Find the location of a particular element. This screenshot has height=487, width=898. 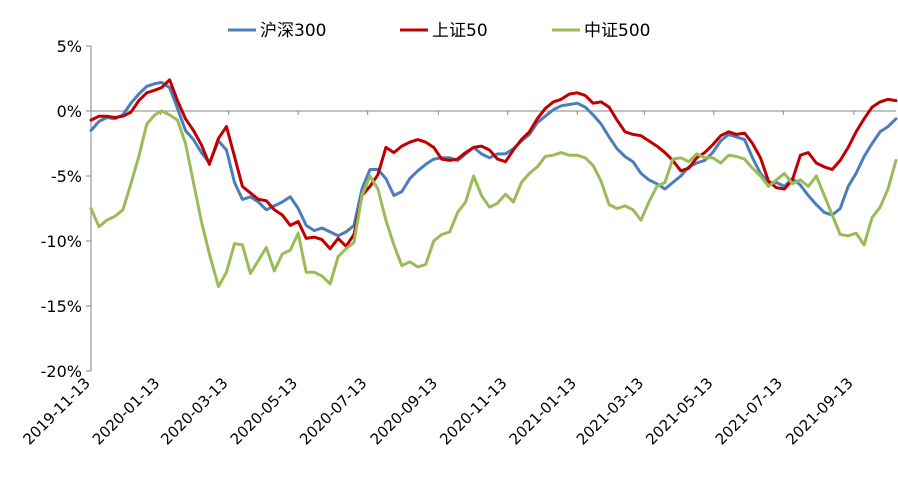

x-tick-label: 2021-01-13 is located at coordinates (543, 411).